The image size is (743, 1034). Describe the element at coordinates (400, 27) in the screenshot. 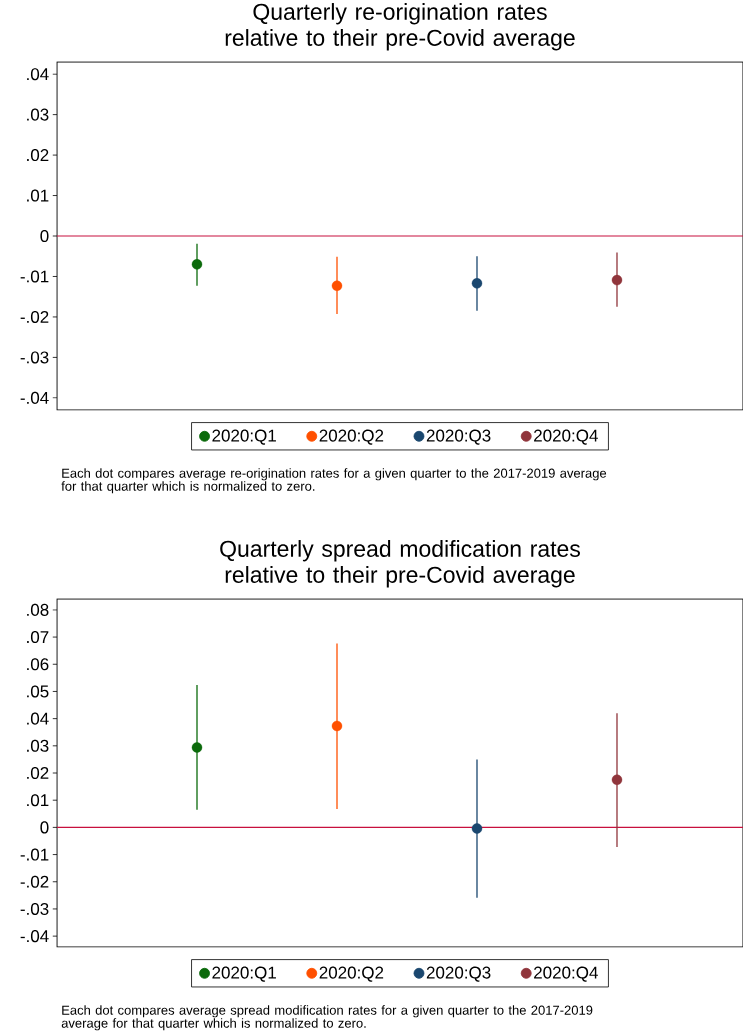

I see `chart-title: Quarterly re-origination rates relative to their pre-Covid average` at that location.